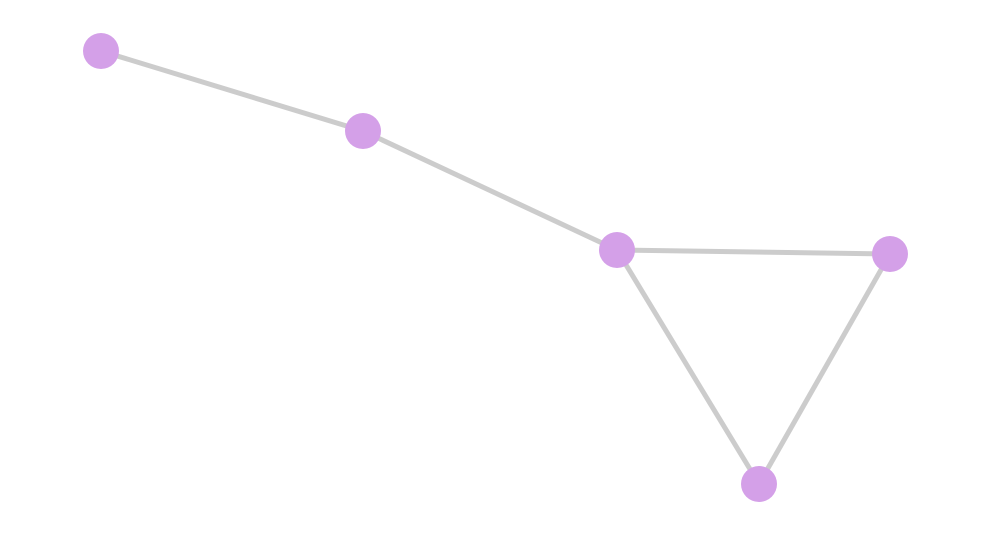 The image size is (1000, 535). Describe the element at coordinates (759, 484) in the screenshot. I see `node-n4` at that location.